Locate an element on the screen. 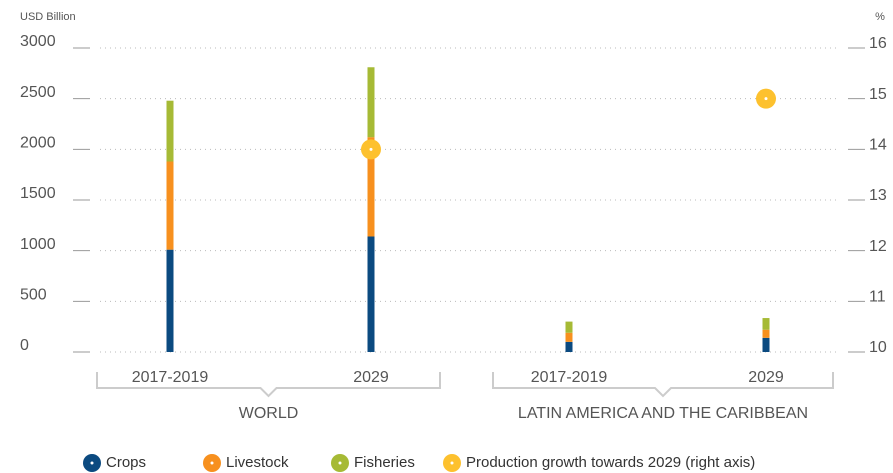  y2-tick-label: 14 is located at coordinates (878, 145).